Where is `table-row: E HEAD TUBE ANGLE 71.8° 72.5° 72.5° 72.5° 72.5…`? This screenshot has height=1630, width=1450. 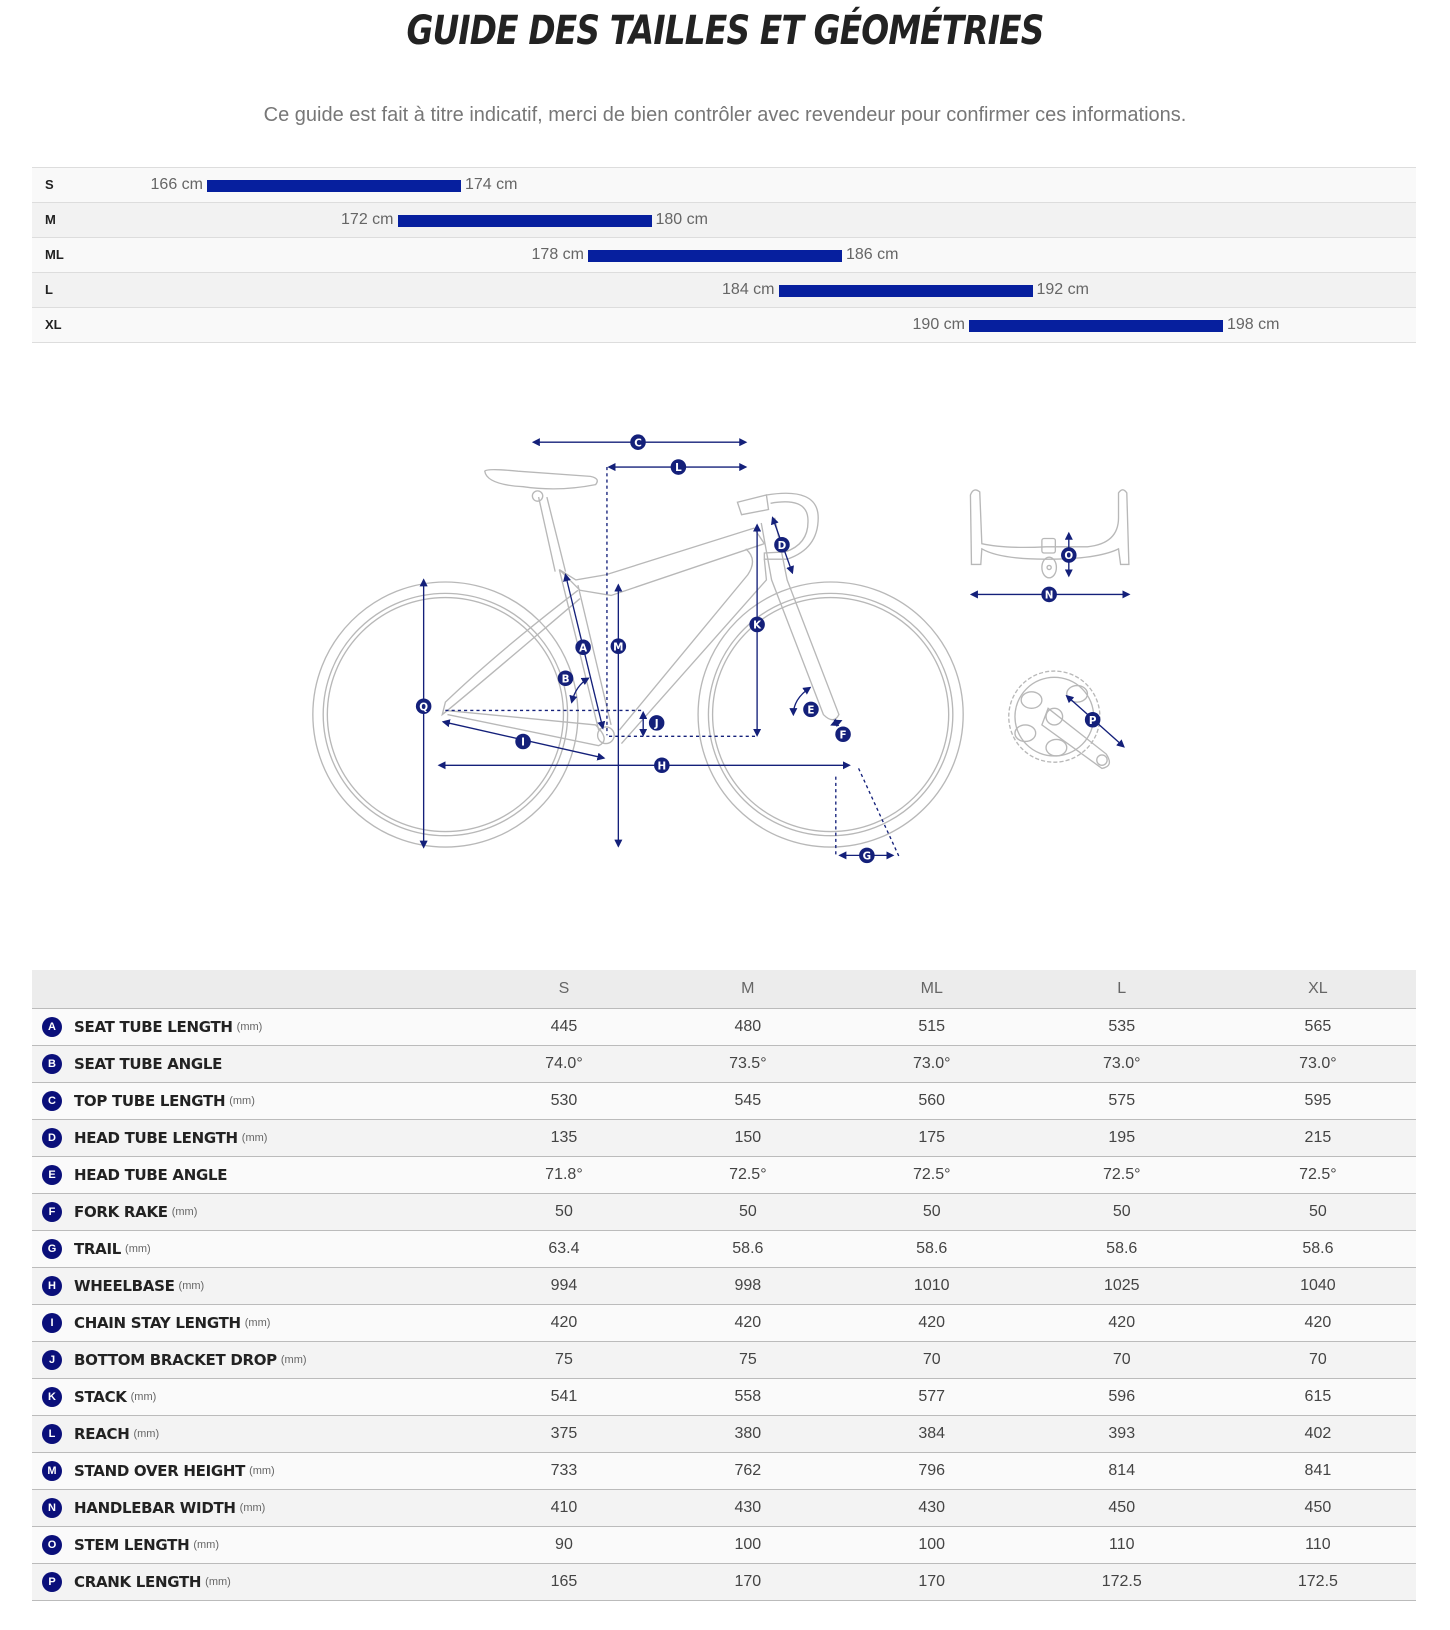
table-row: E HEAD TUBE ANGLE 71.8° 72.5° 72.5° 72.5° 72.5… is located at coordinates (724, 1175).